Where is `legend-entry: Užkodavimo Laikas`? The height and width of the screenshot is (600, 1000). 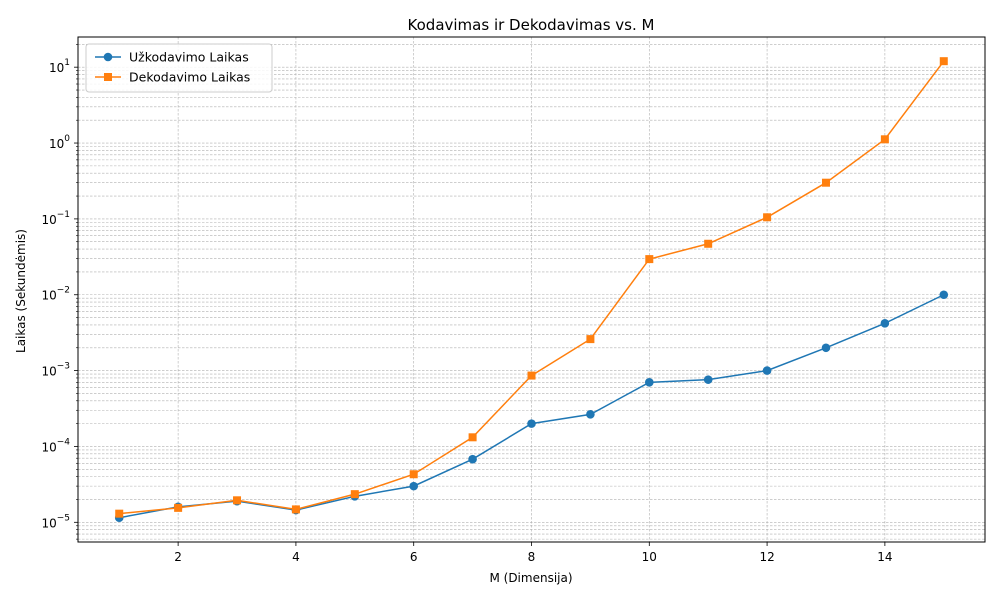
legend-entry: Užkodavimo Laikas is located at coordinates (172, 57).